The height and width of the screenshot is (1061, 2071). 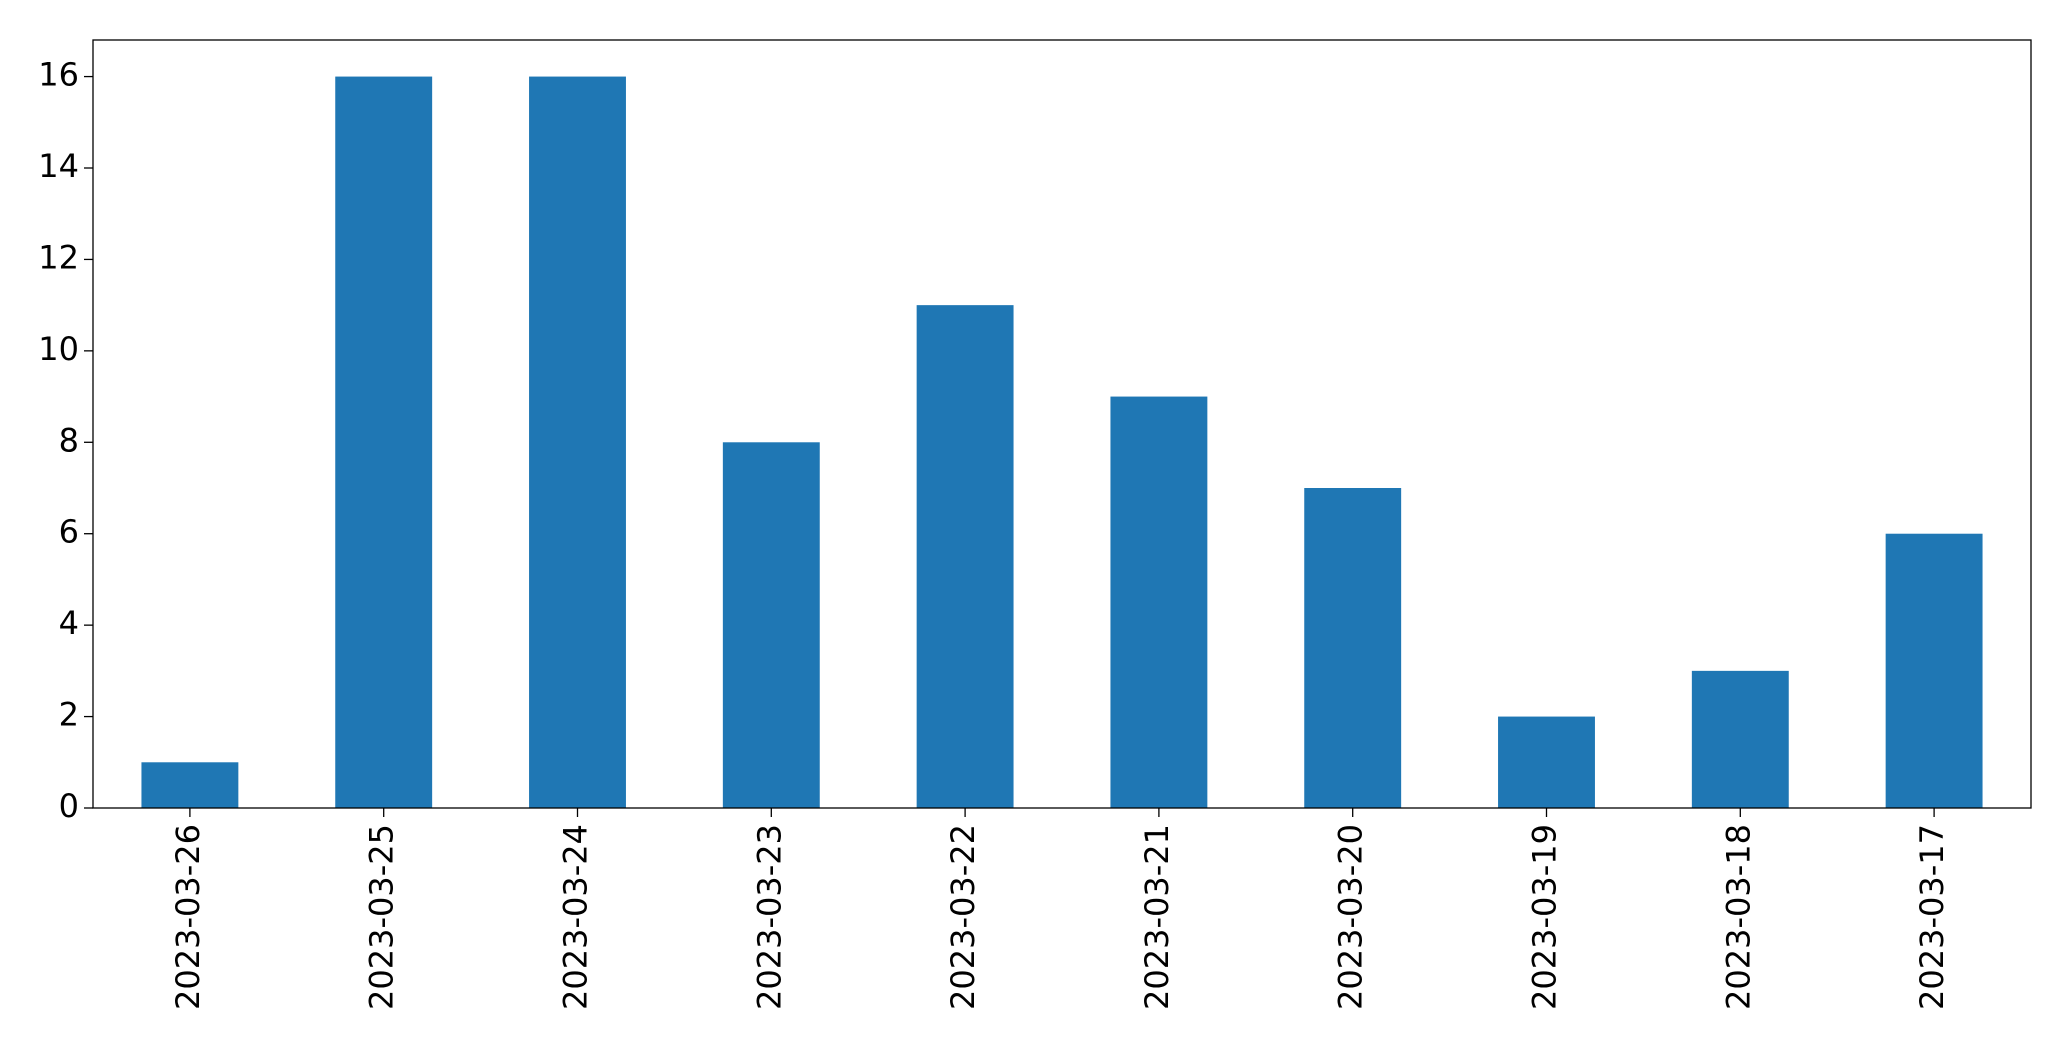 What do you see at coordinates (69, 806) in the screenshot?
I see `y-tick-label: 0` at bounding box center [69, 806].